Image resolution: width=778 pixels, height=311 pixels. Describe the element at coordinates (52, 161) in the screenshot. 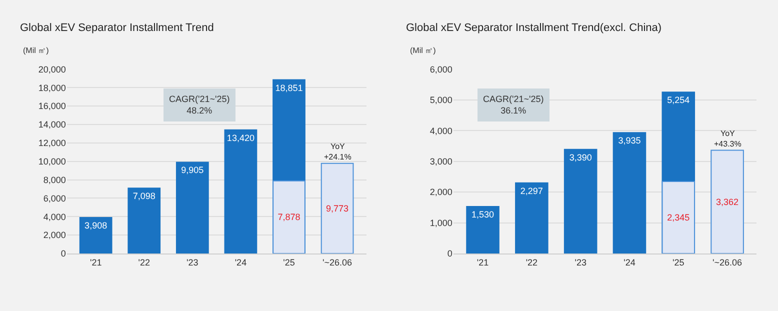

I see `y-tick-label: 10,000` at that location.